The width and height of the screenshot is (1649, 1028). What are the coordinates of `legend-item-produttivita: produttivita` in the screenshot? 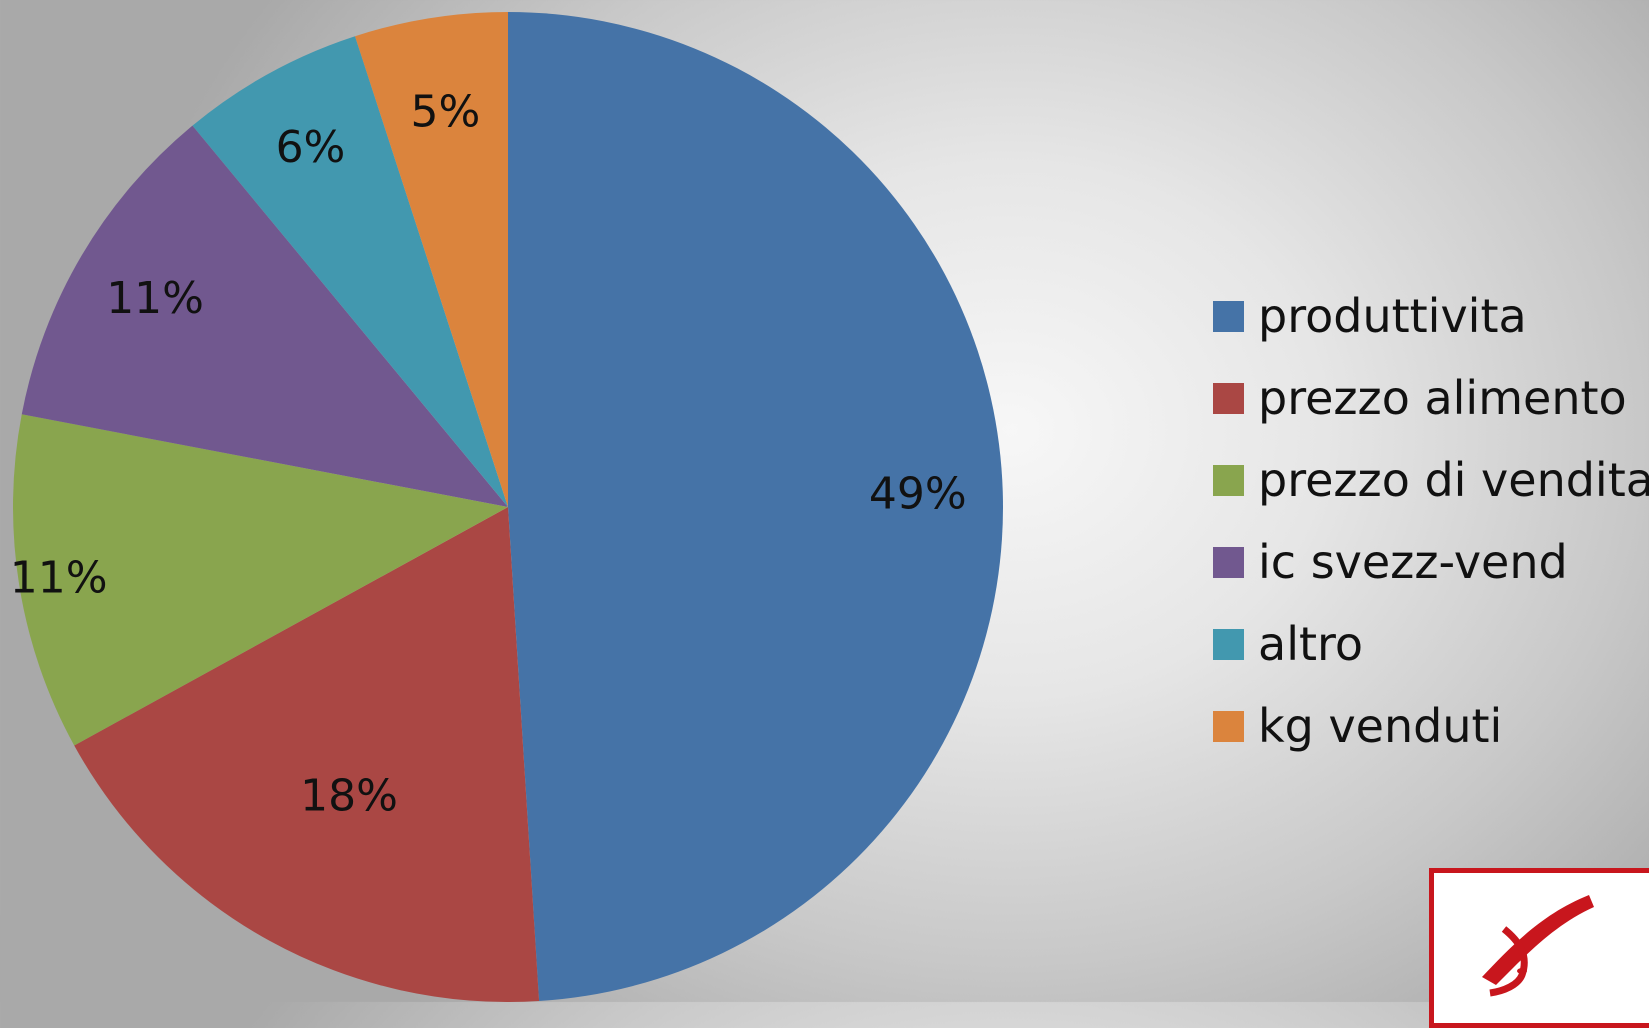 It's located at (1431, 316).